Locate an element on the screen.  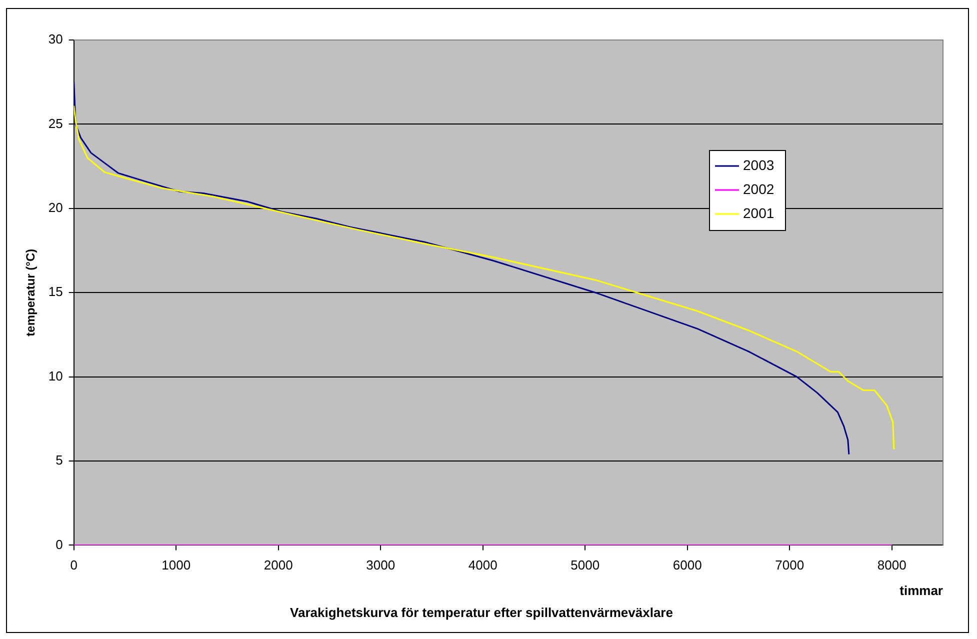
text: Varakighetskurva för temperatur efter spillvattenvärmeväxlare is located at coordinates (481, 612).